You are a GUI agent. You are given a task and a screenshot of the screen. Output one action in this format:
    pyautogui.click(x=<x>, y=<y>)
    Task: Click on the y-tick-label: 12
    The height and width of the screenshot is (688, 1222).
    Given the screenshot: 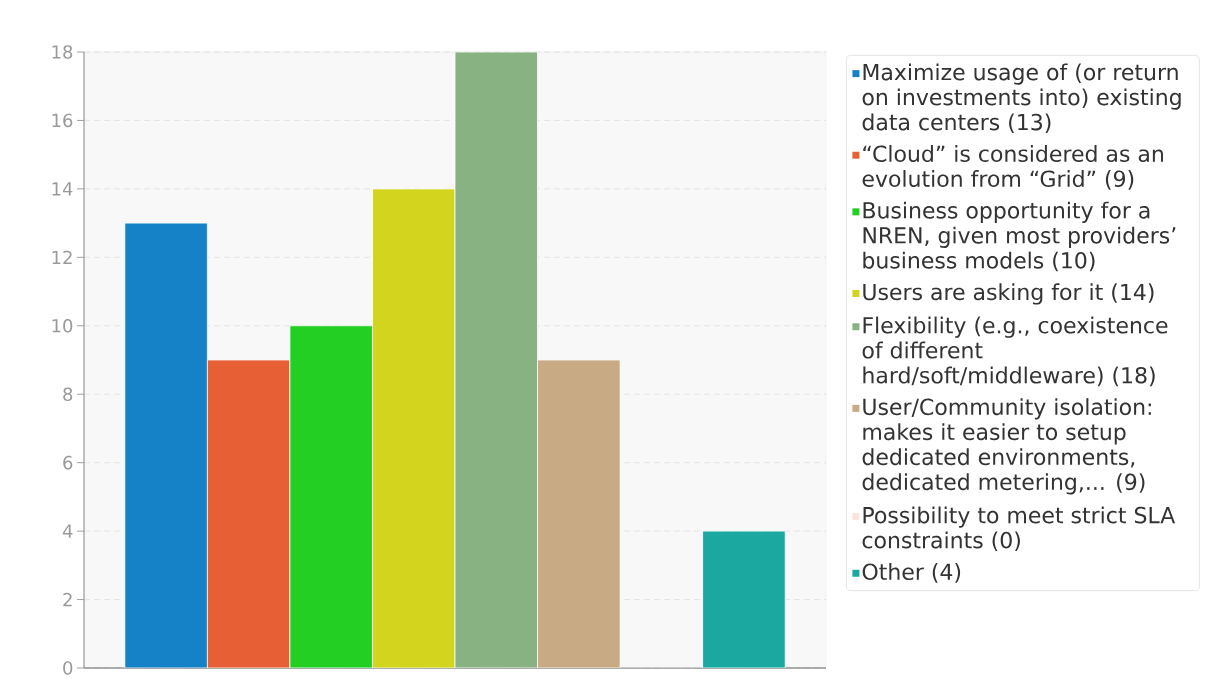 What is the action you would take?
    pyautogui.click(x=62, y=257)
    